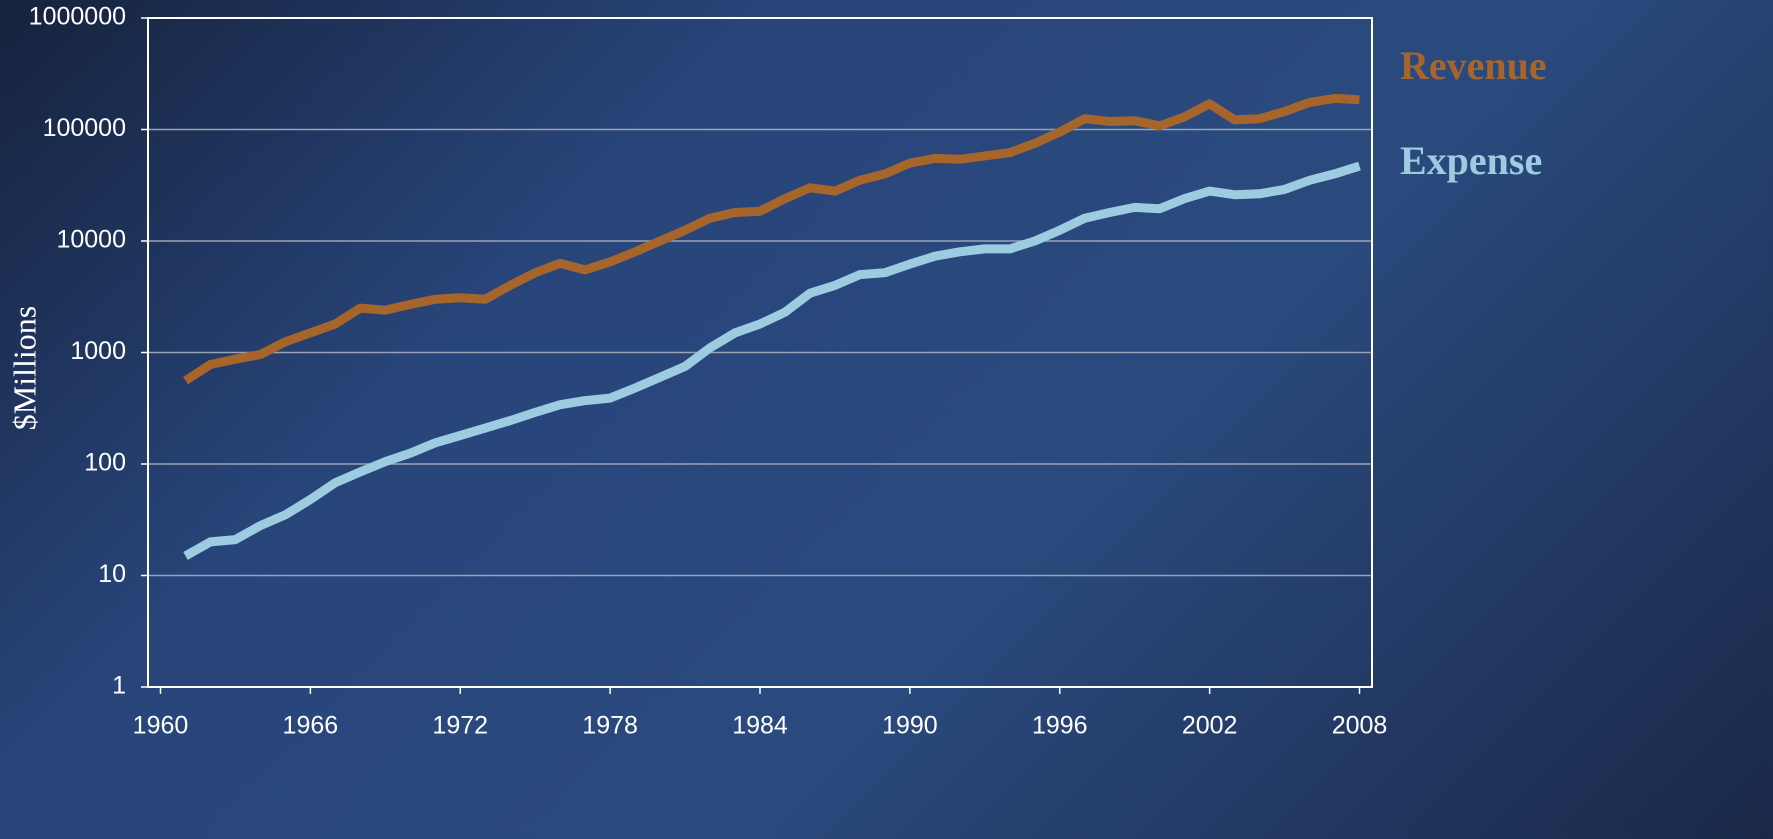  I want to click on y-tick-label: 1000000, so click(77, 17).